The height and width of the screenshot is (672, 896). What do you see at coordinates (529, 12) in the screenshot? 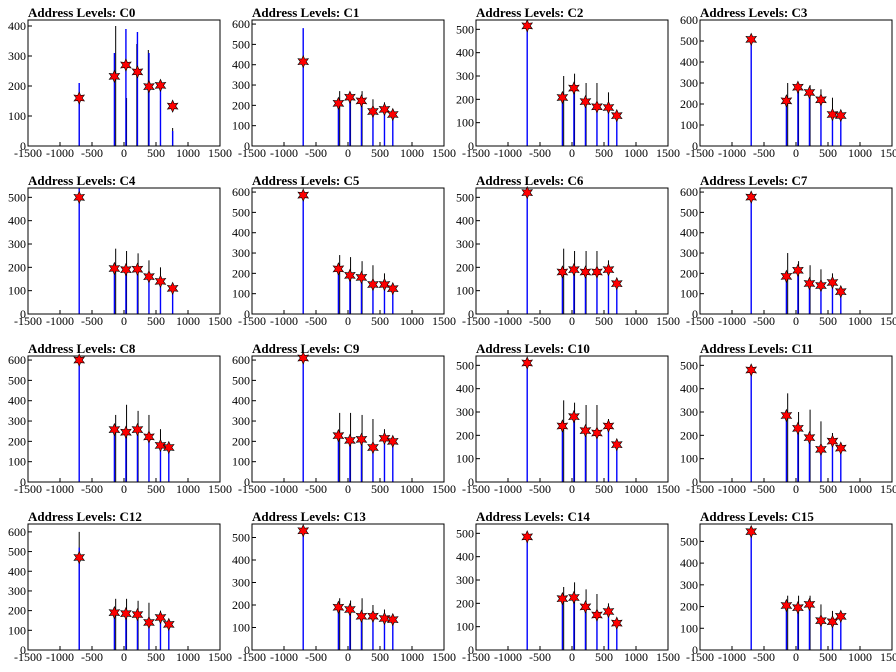
I see `chart-title: Address Levels: C2` at bounding box center [529, 12].